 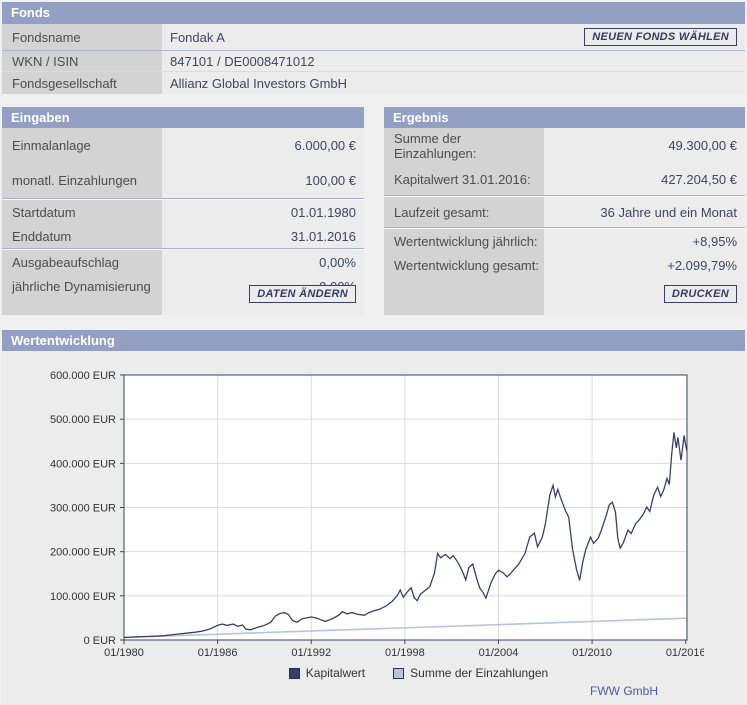 I want to click on wertentwicklung-header: Wertentwicklung, so click(x=373, y=340).